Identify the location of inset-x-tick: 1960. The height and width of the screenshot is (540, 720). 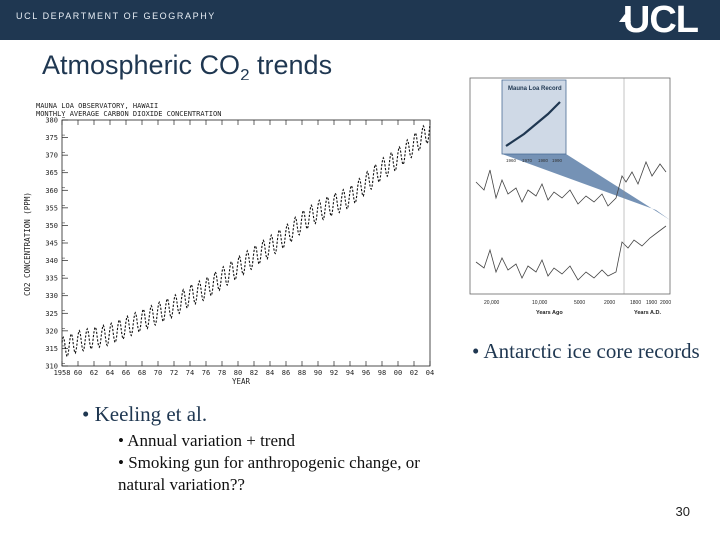
(511, 160).